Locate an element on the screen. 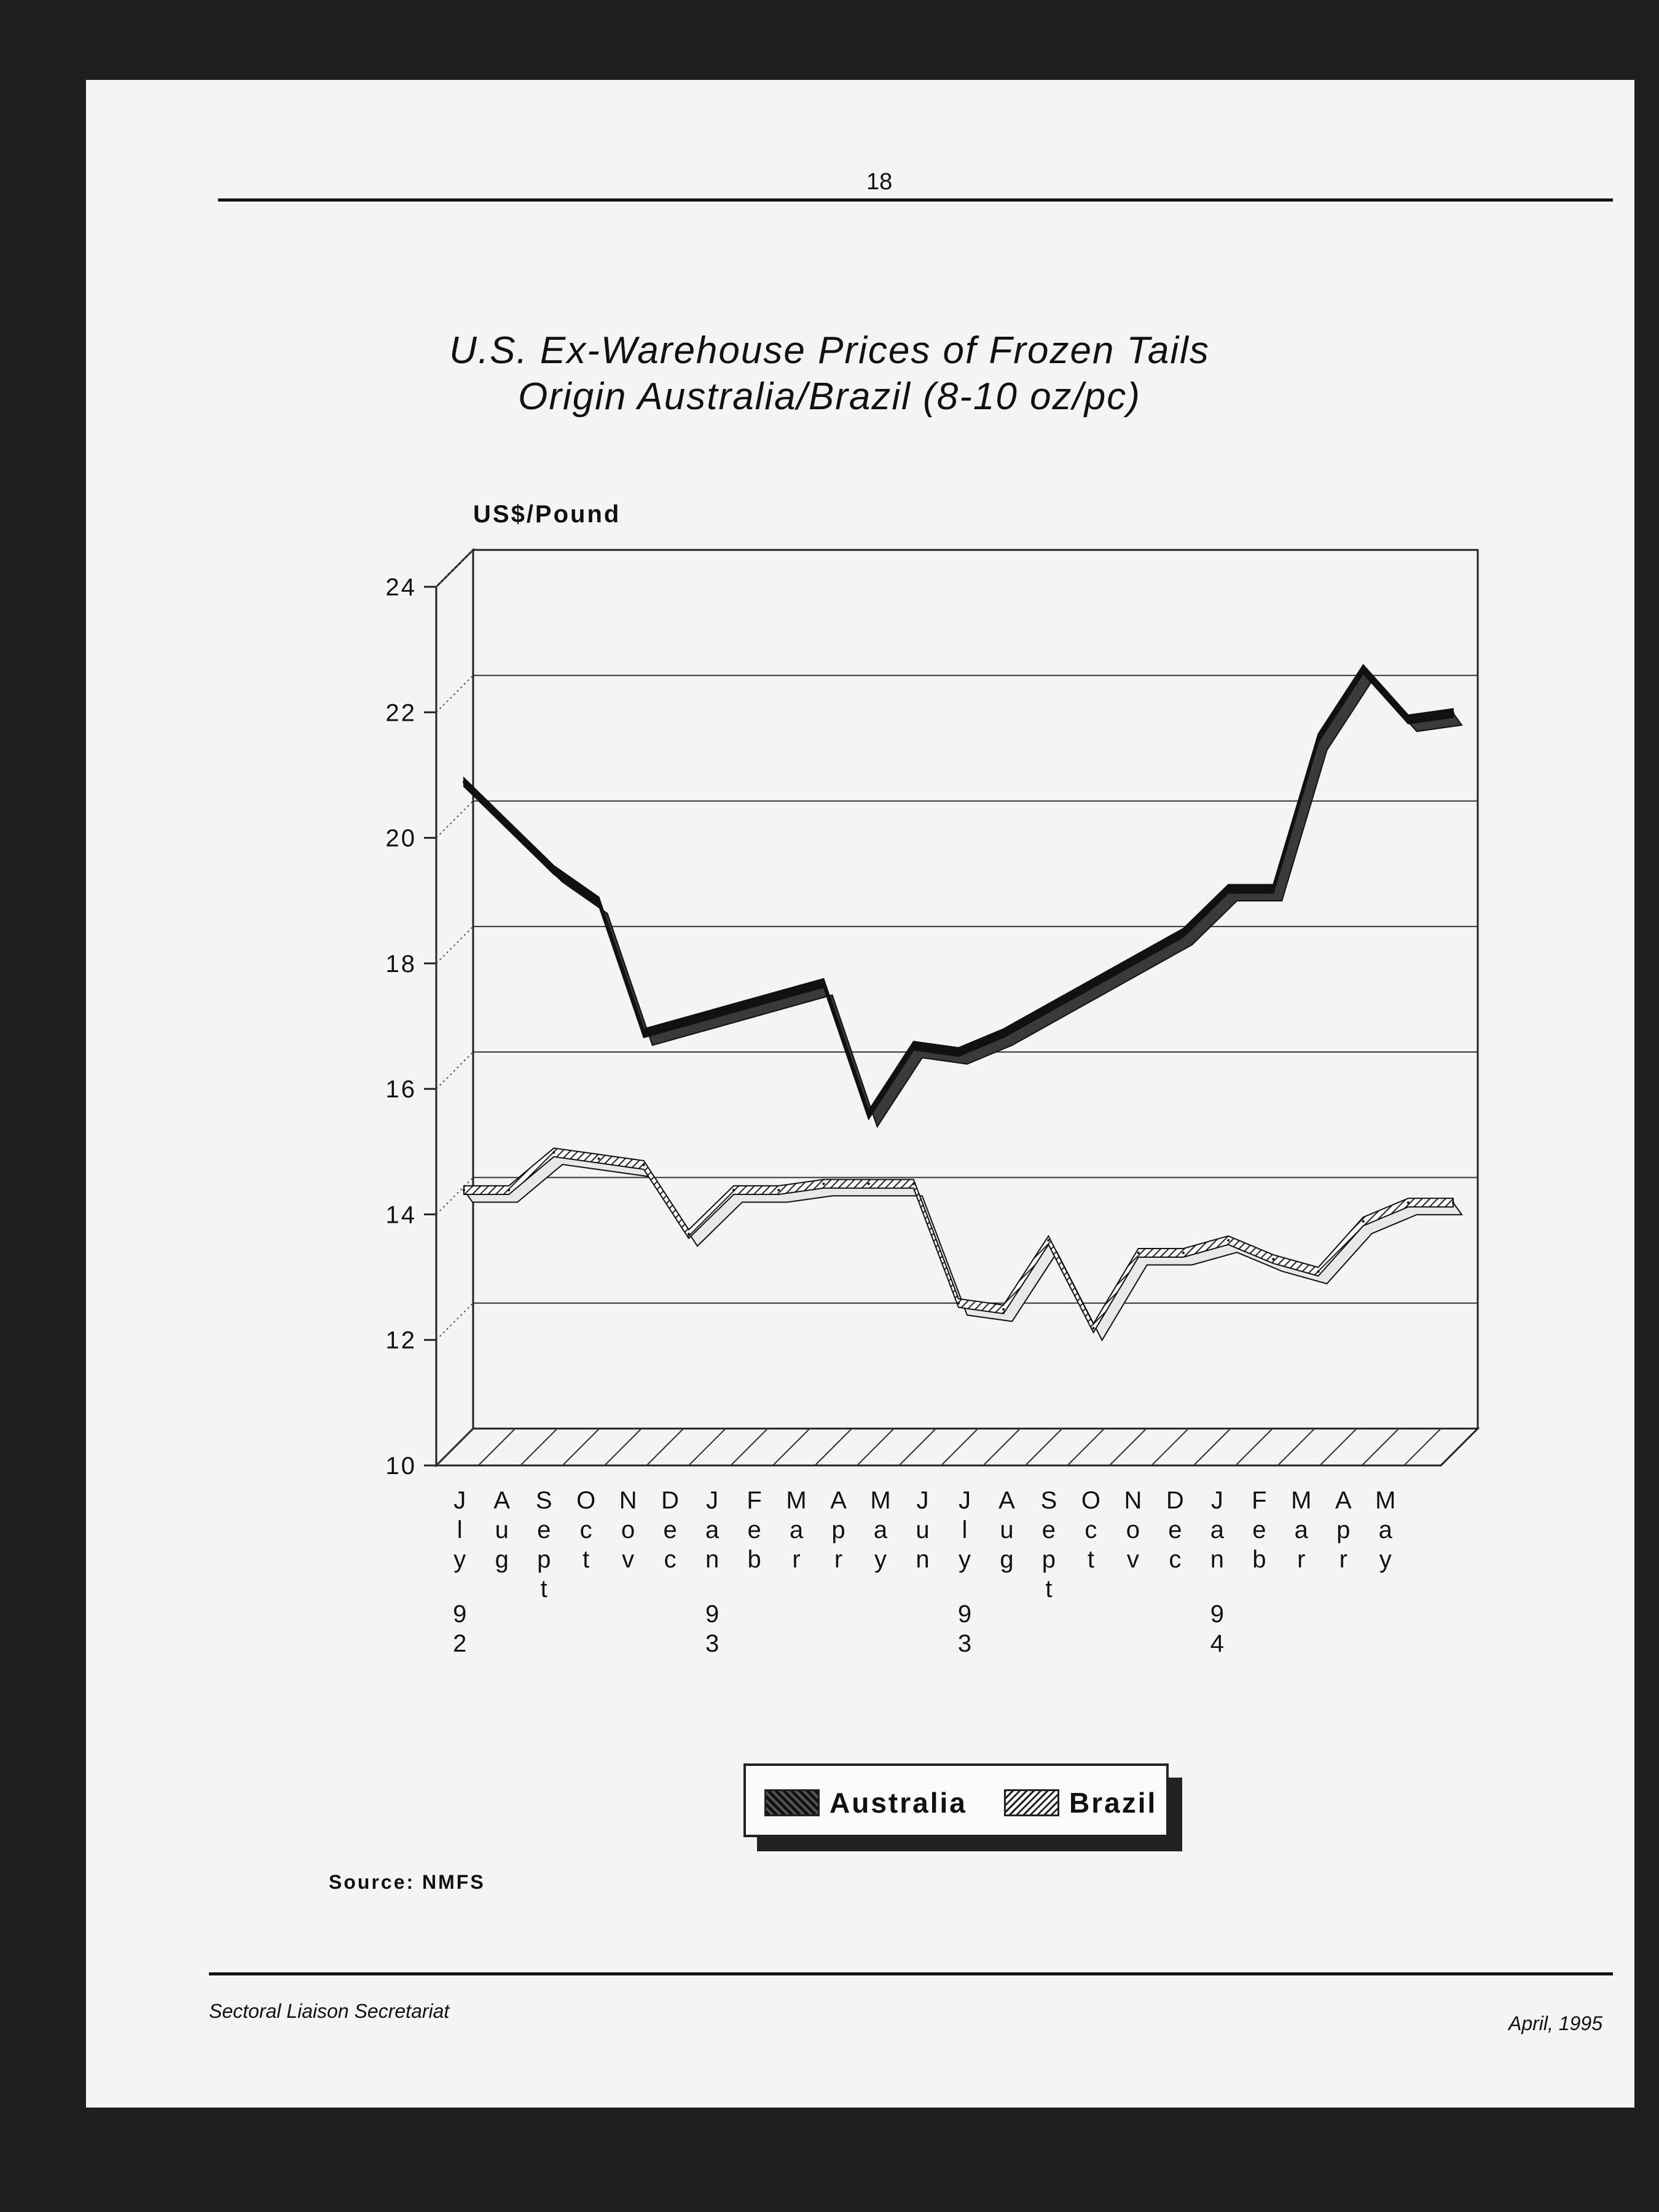 The height and width of the screenshot is (2212, 1659). x-tick-label-17: Dec is located at coordinates (1175, 1530).